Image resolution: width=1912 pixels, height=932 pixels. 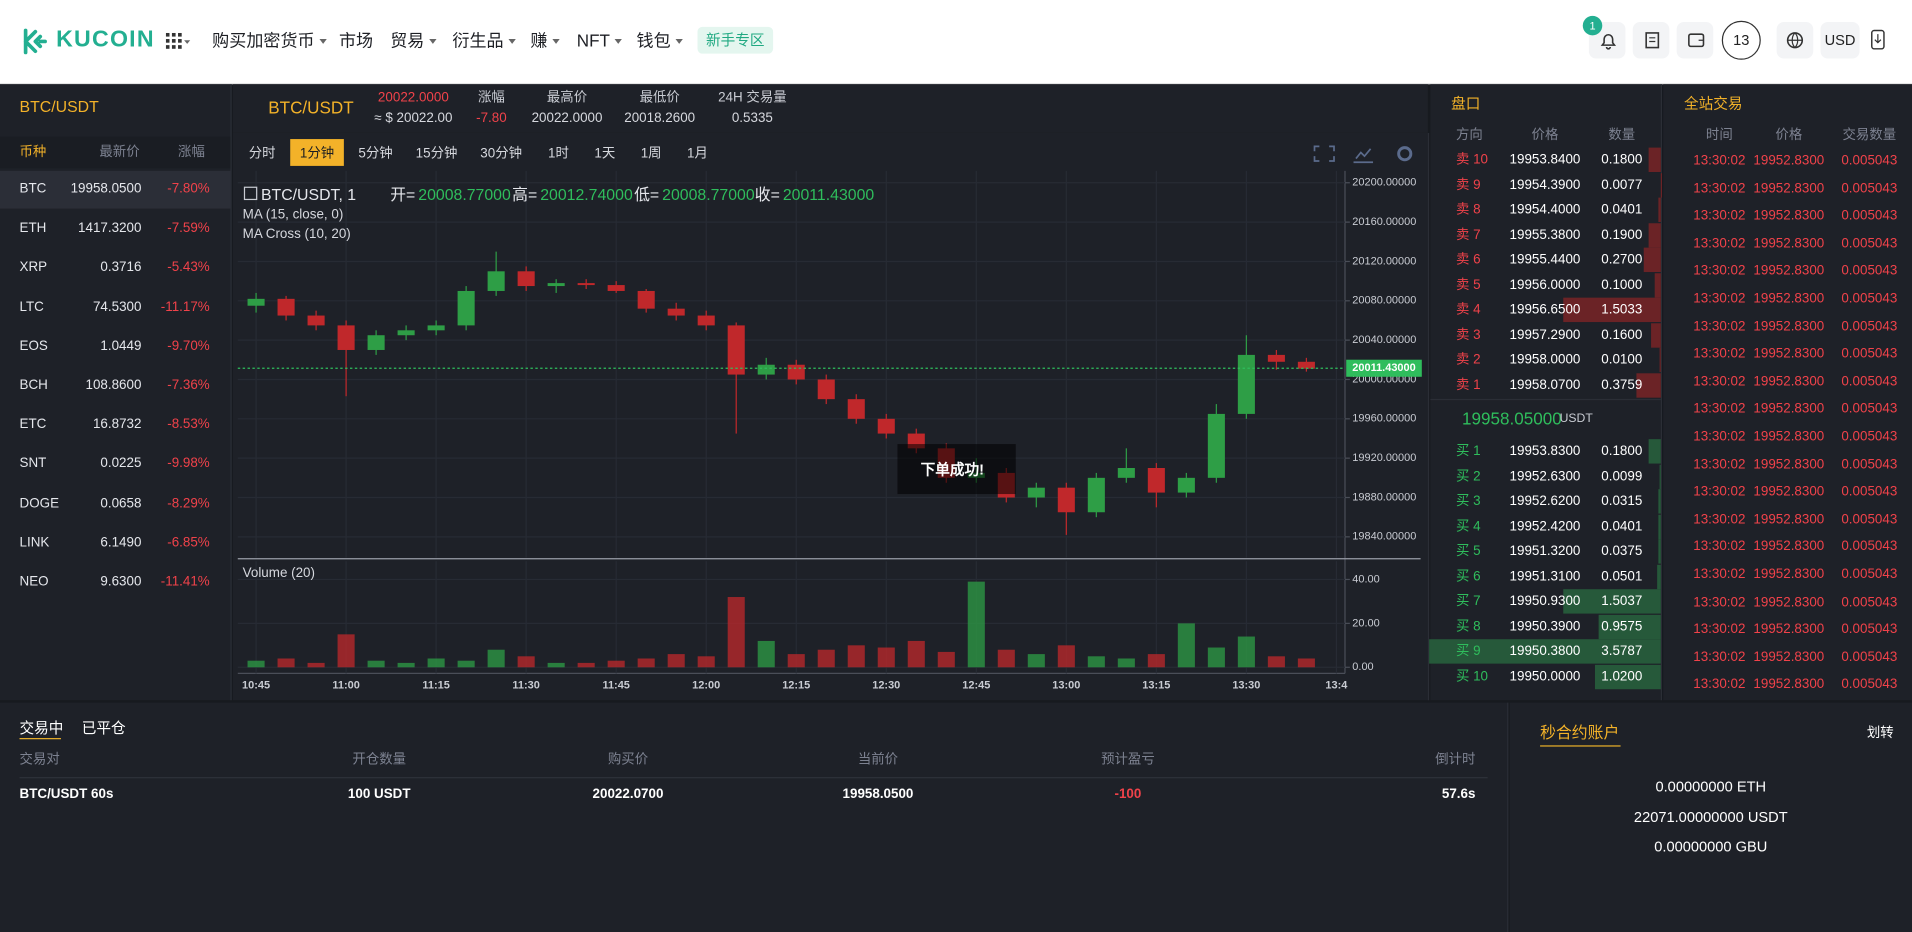 What do you see at coordinates (501, 154) in the screenshot?
I see `interval-button: 30分钟` at bounding box center [501, 154].